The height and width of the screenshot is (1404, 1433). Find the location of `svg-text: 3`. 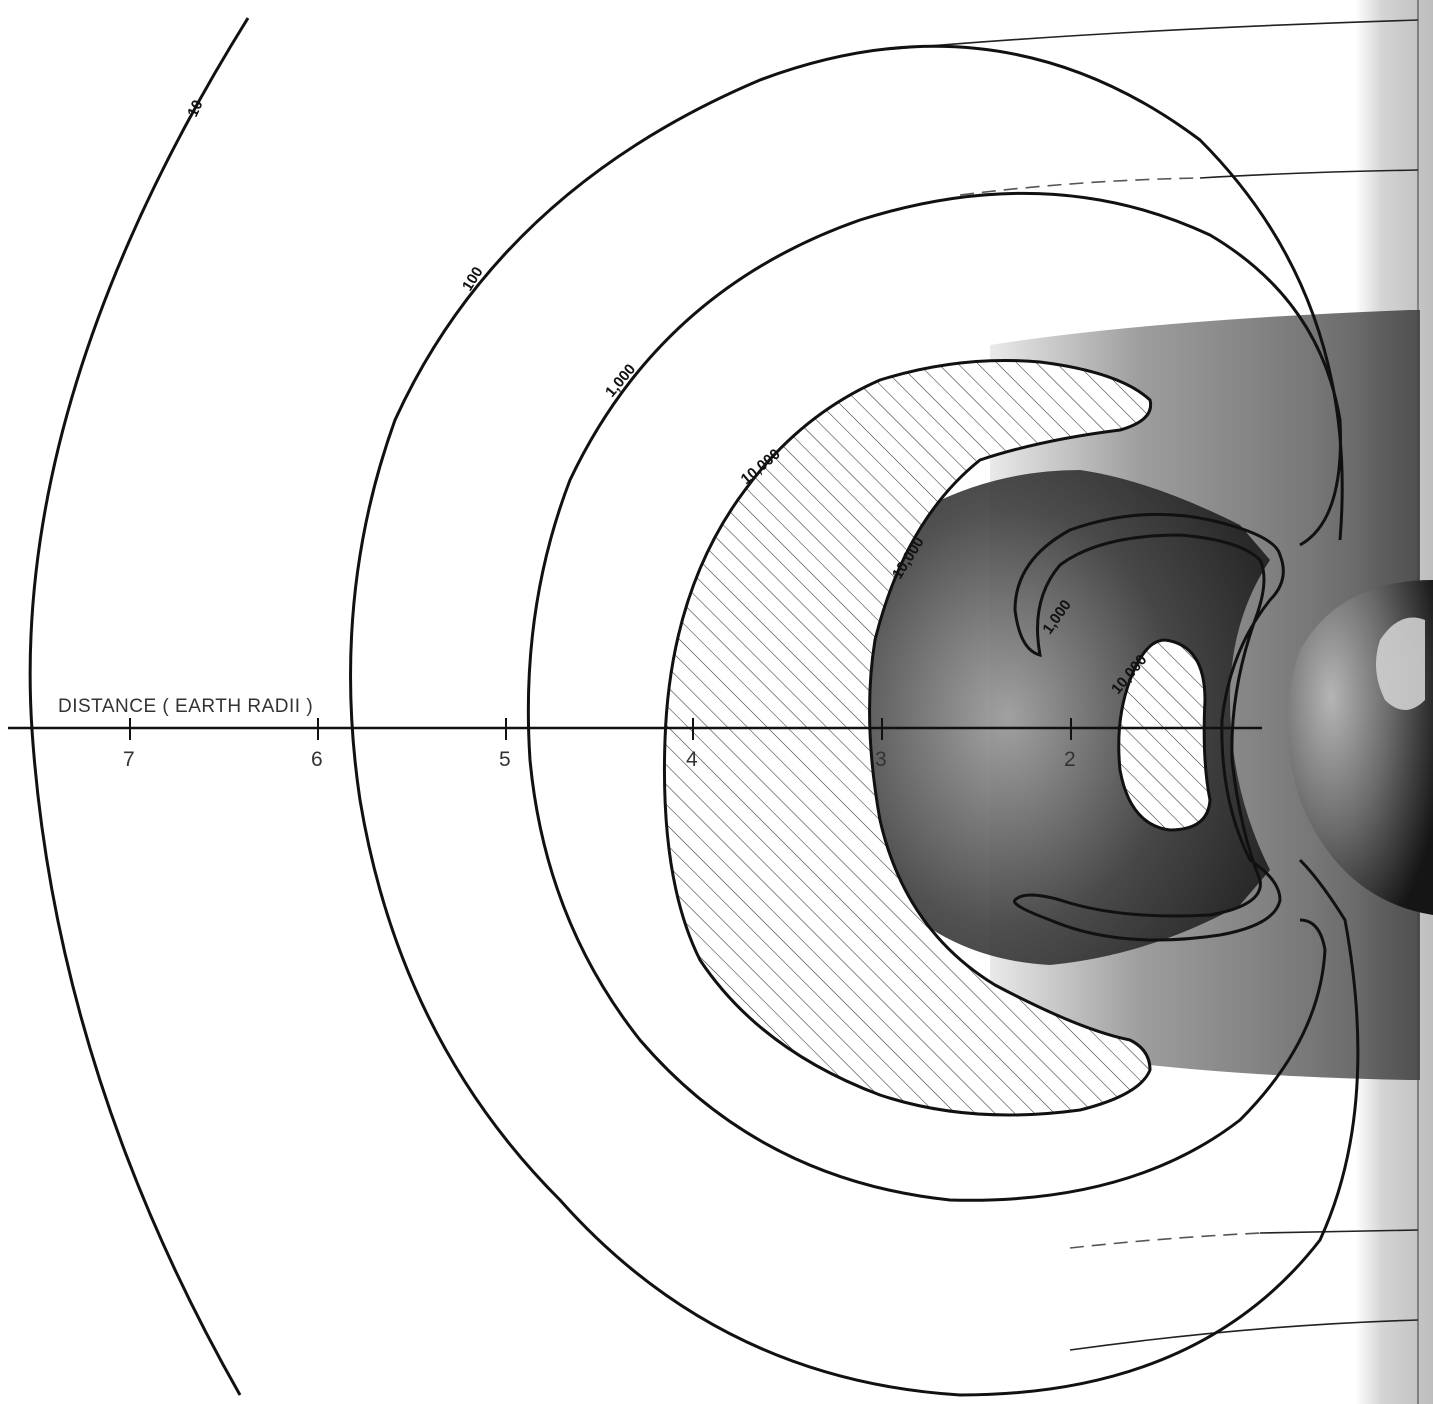

svg-text: 3 is located at coordinates (881, 759).